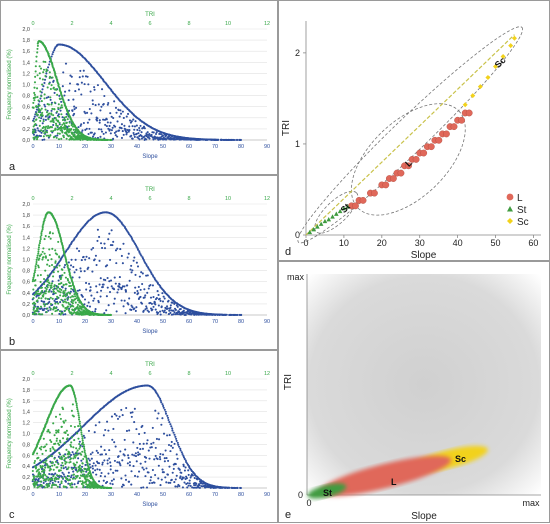  What do you see at coordinates (26, 249) in the screenshot?
I see `y-tick-label: 1,2` at bounding box center [26, 249].